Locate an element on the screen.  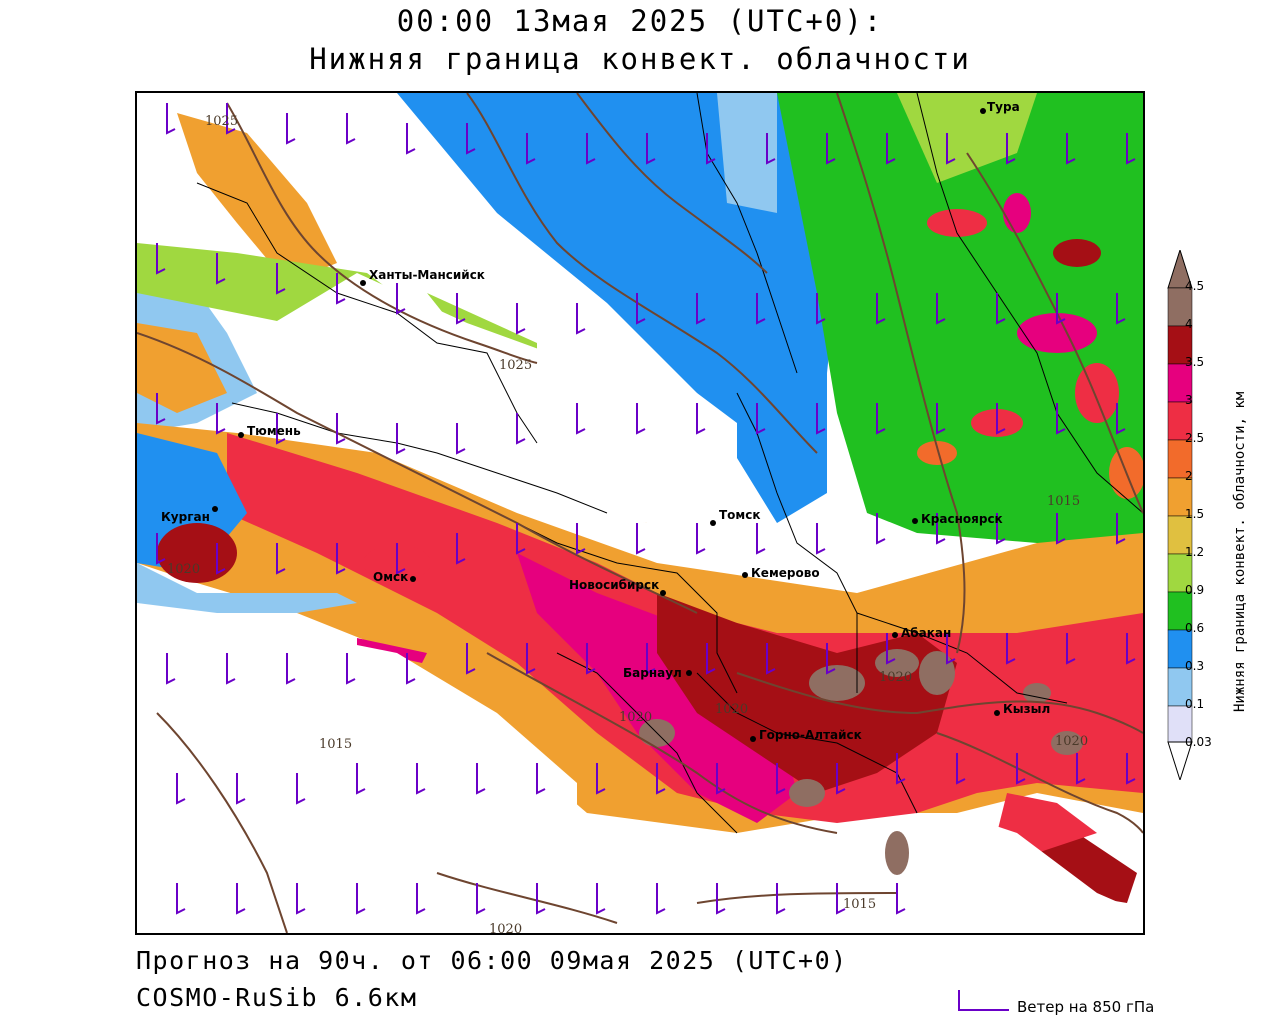
colorbar-tick: 0.6 is located at coordinates (1195, 628).